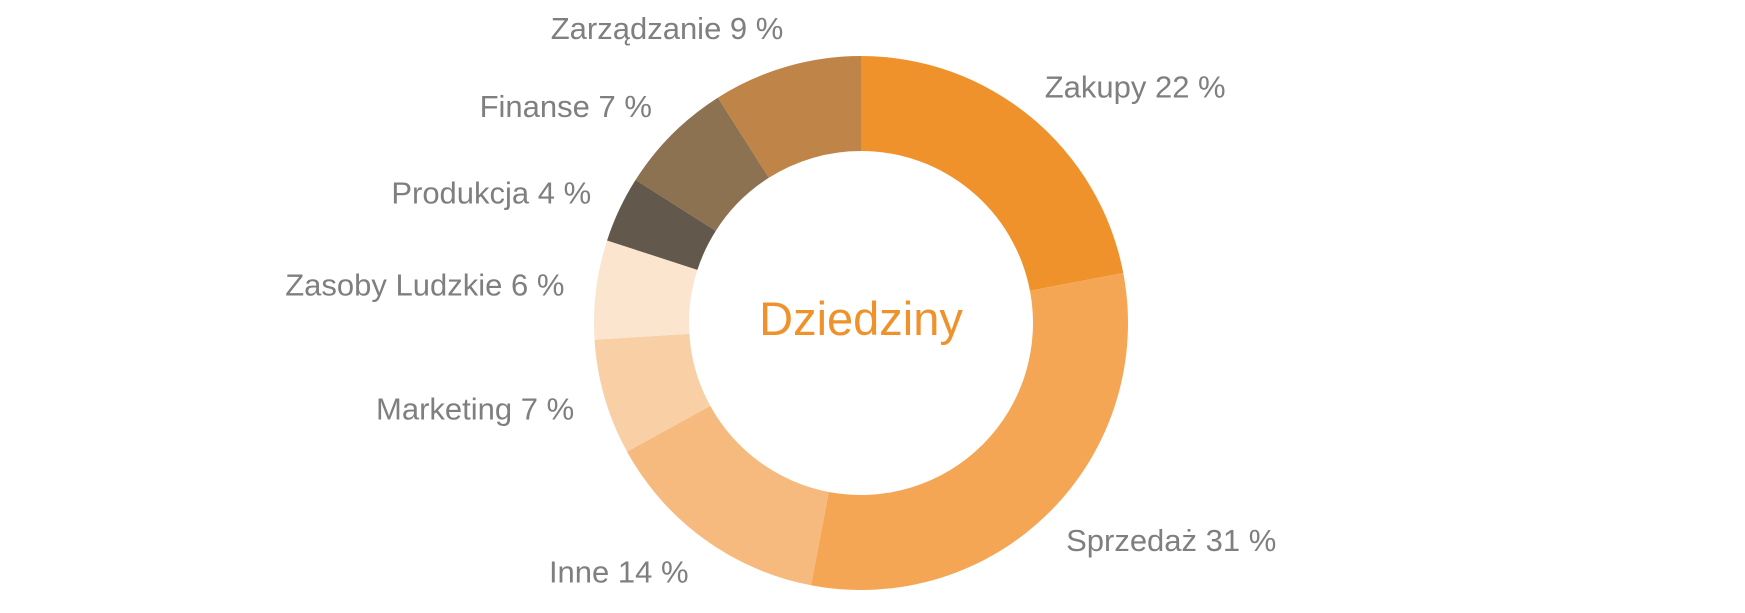 This screenshot has width=1745, height=613. I want to click on slice-finanse, so click(702, 164).